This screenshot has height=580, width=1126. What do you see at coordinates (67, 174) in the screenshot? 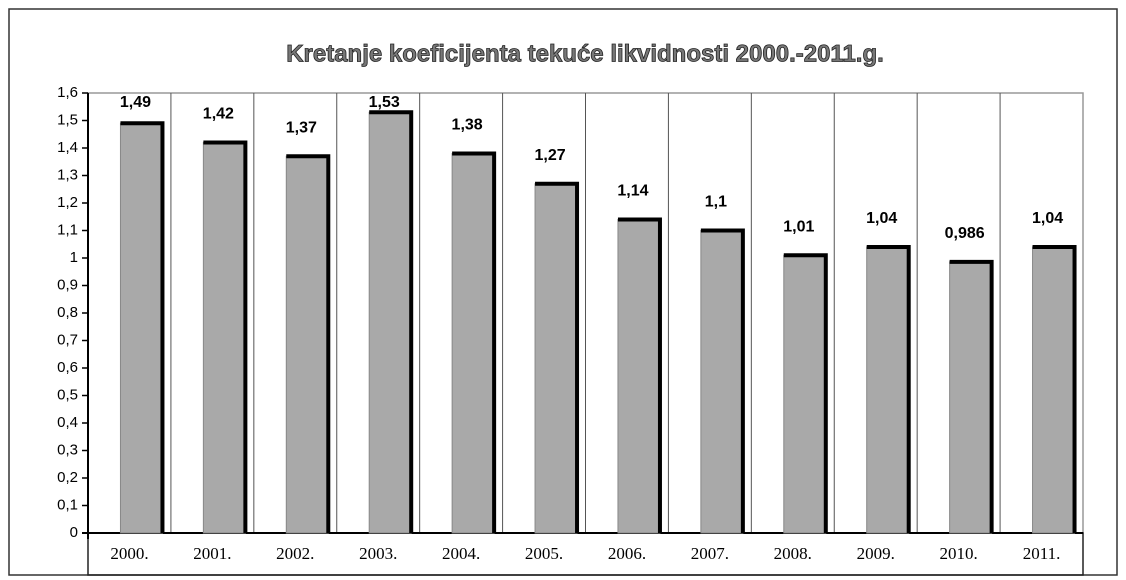
I see `y-tick-label: 1,3` at bounding box center [67, 174].